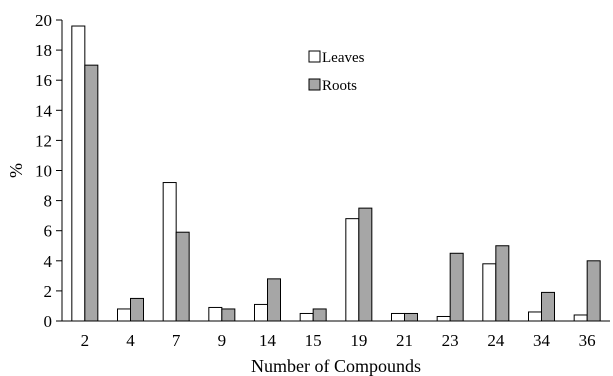  I want to click on y-tick-label: 12, so click(43, 140).